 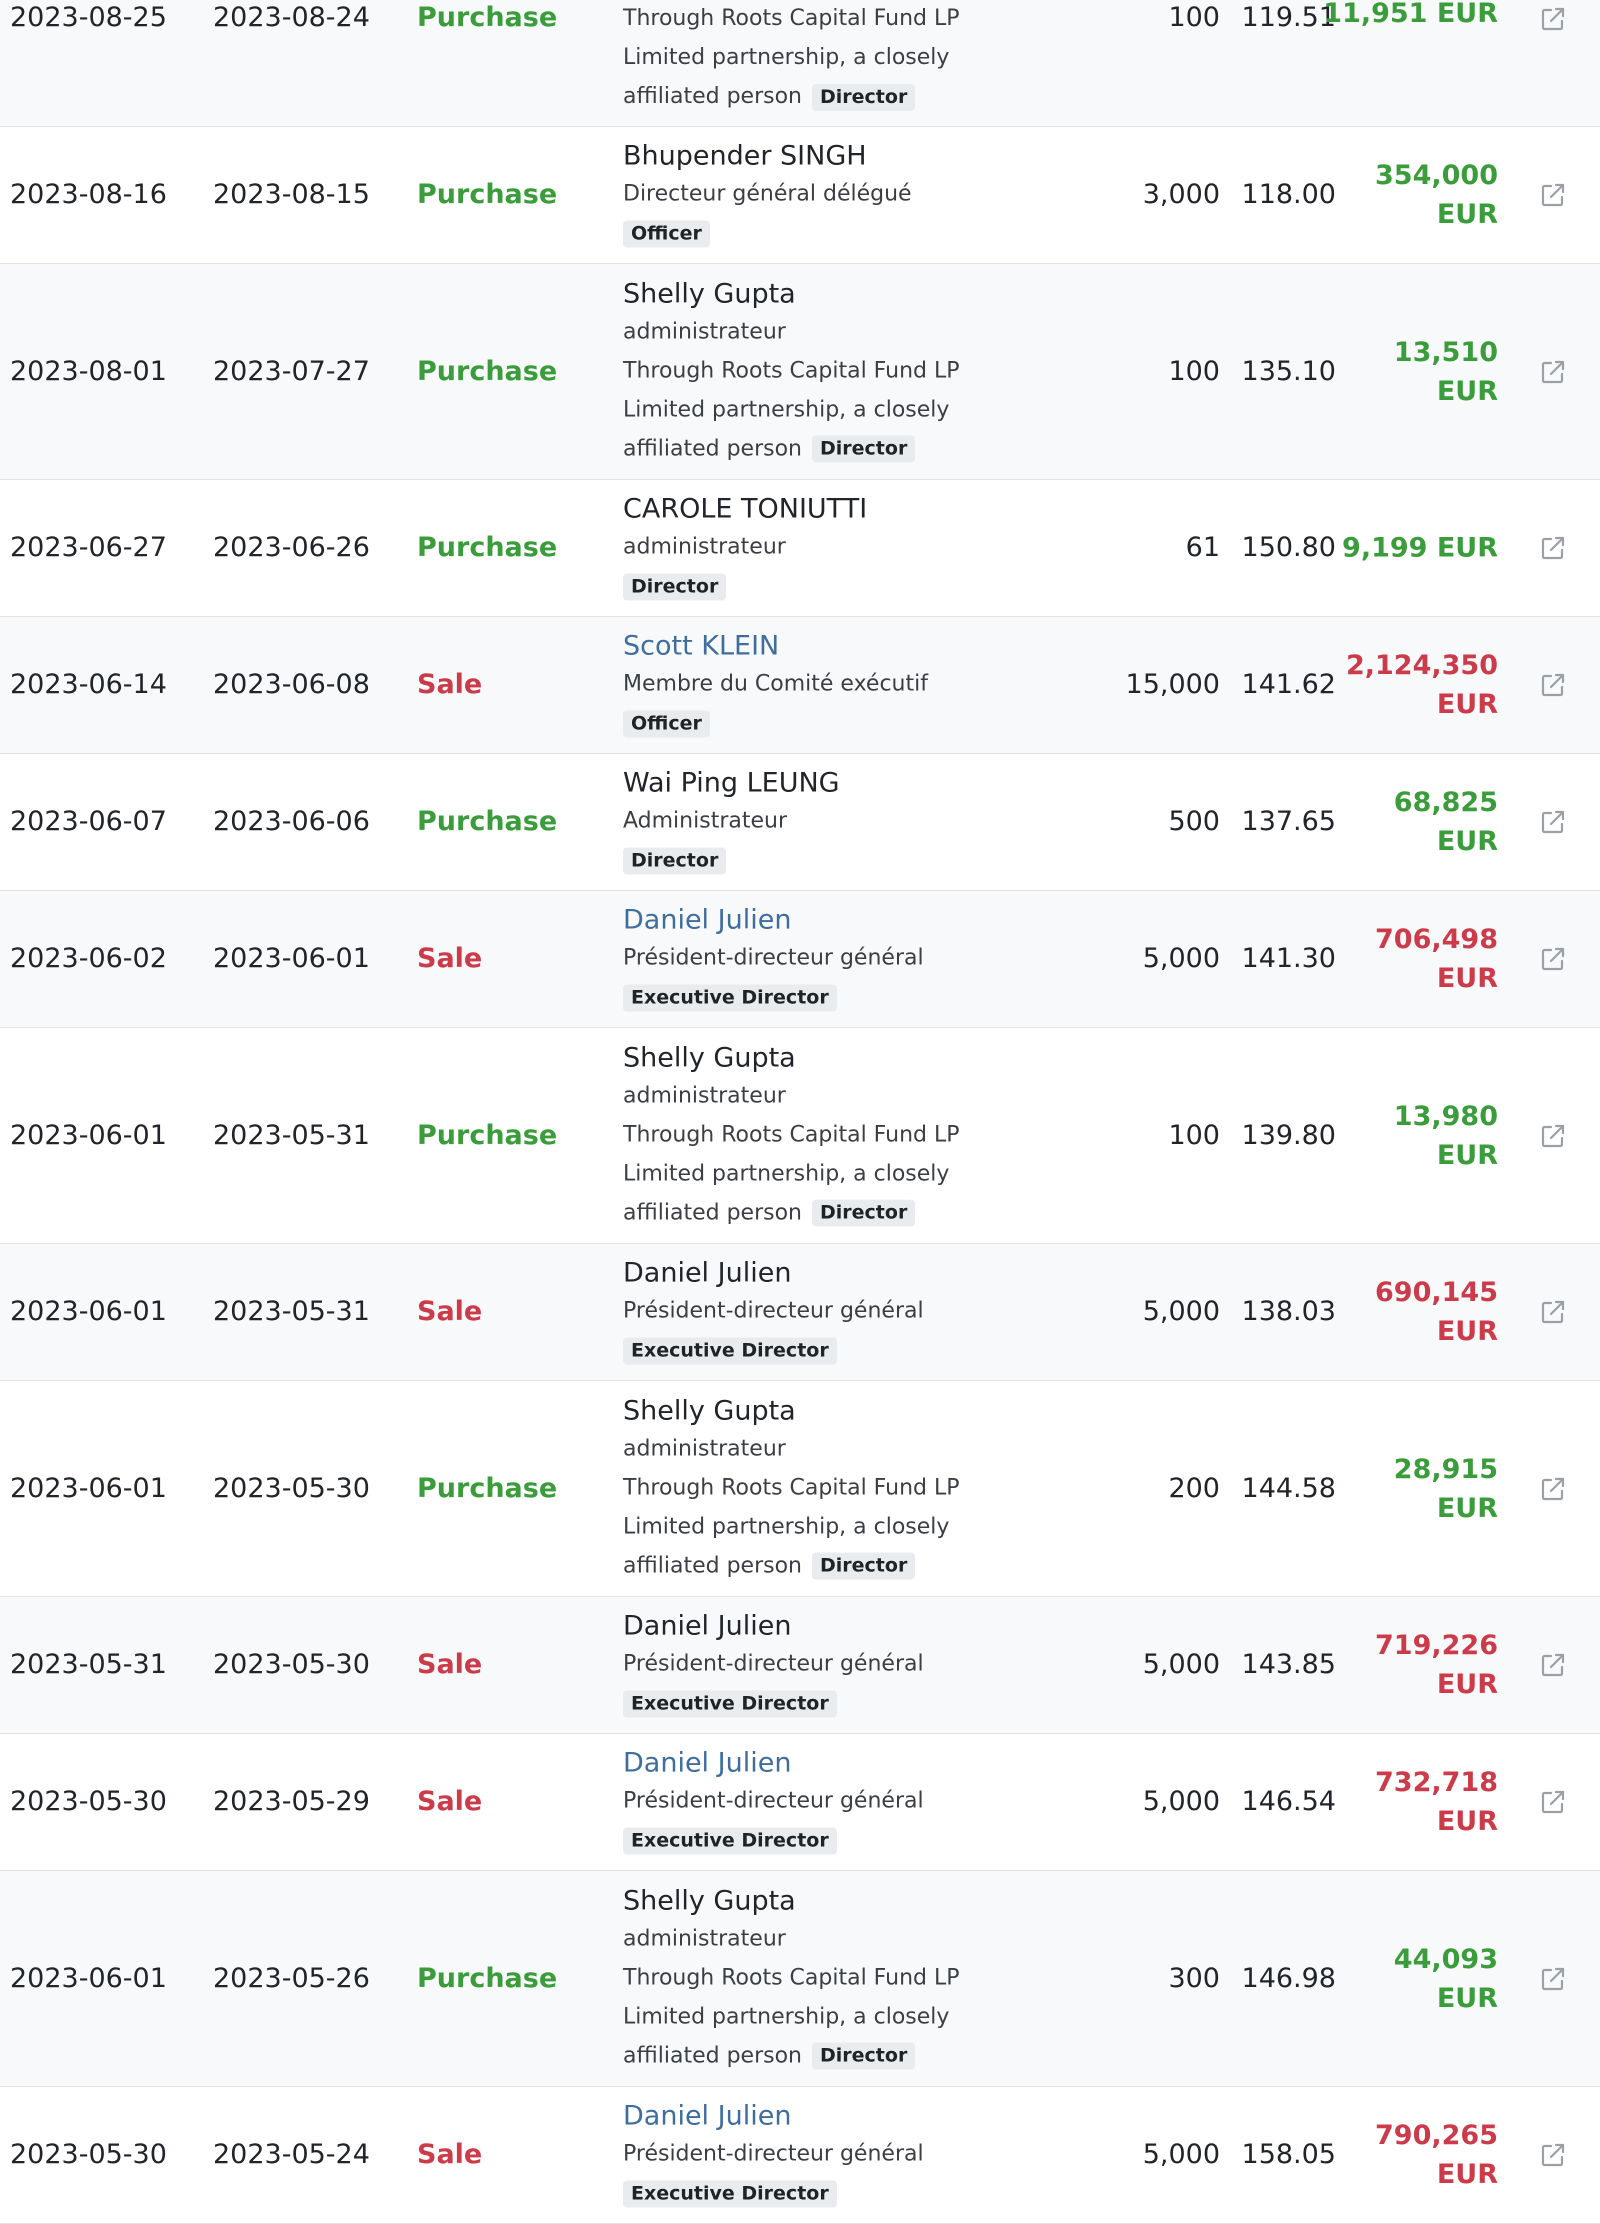 What do you see at coordinates (705, 821) in the screenshot?
I see `insider-detail-text: Administrateur` at bounding box center [705, 821].